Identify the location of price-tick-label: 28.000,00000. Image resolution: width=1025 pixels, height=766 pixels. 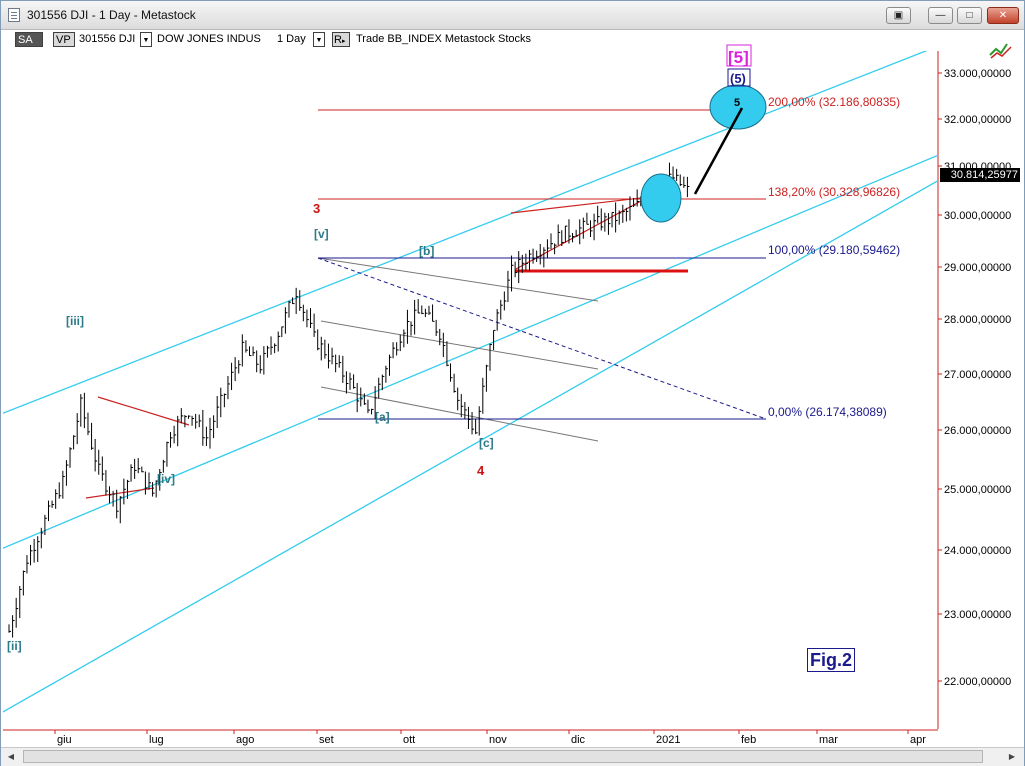
(977, 320).